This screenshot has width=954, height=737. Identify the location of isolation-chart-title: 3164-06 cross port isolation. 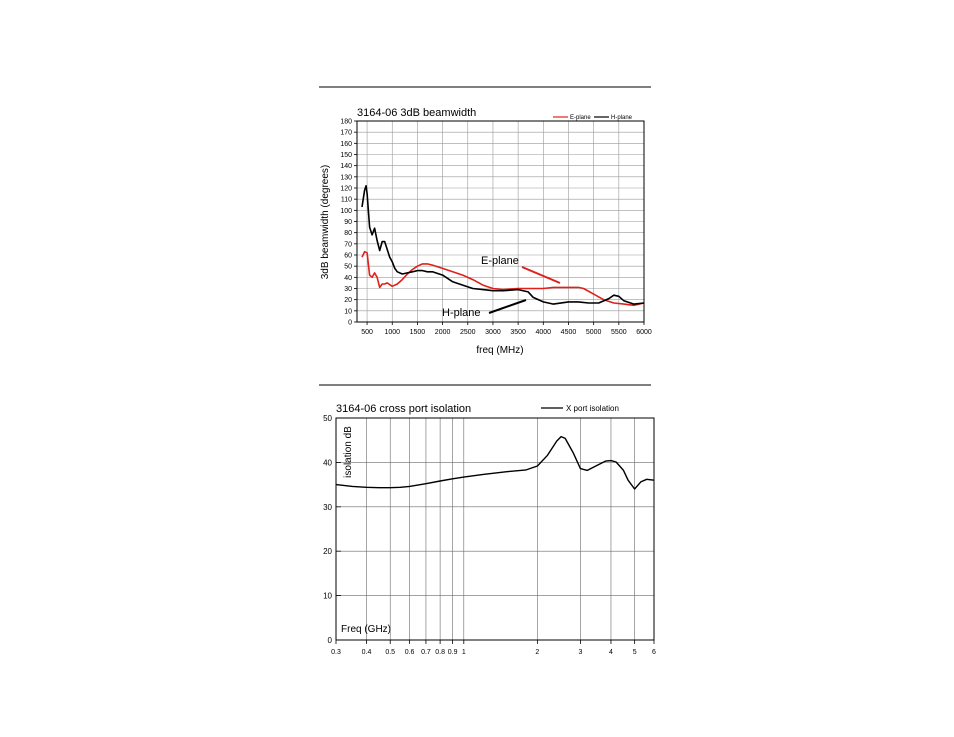
(403, 409).